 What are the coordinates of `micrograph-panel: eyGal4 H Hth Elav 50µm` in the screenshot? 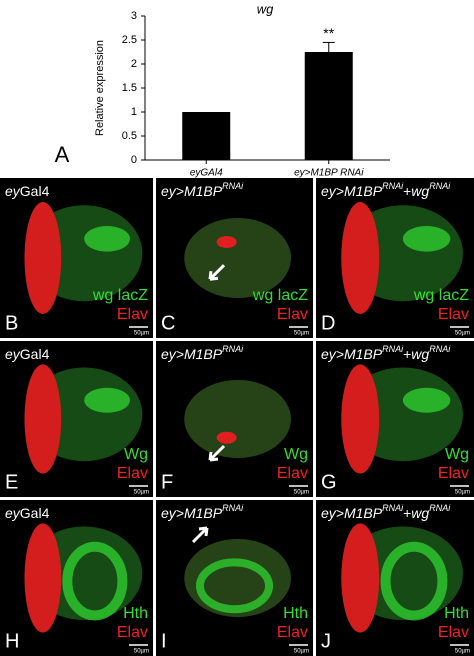 It's located at (76, 578).